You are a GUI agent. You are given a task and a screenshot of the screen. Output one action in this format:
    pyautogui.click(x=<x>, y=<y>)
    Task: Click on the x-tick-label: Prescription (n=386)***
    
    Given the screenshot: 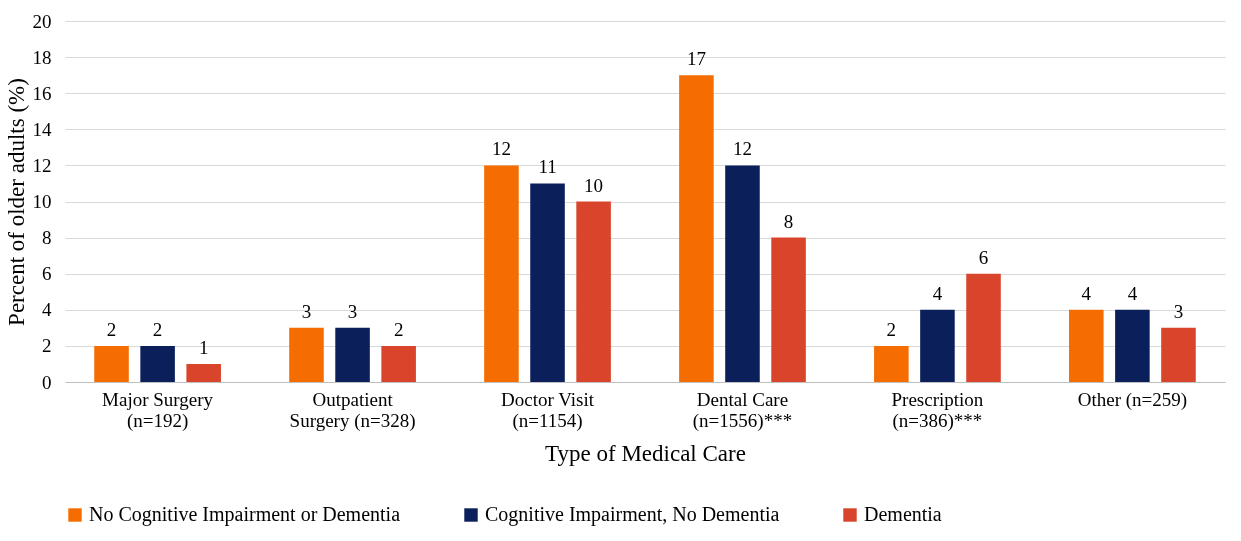 What is the action you would take?
    pyautogui.click(x=937, y=410)
    